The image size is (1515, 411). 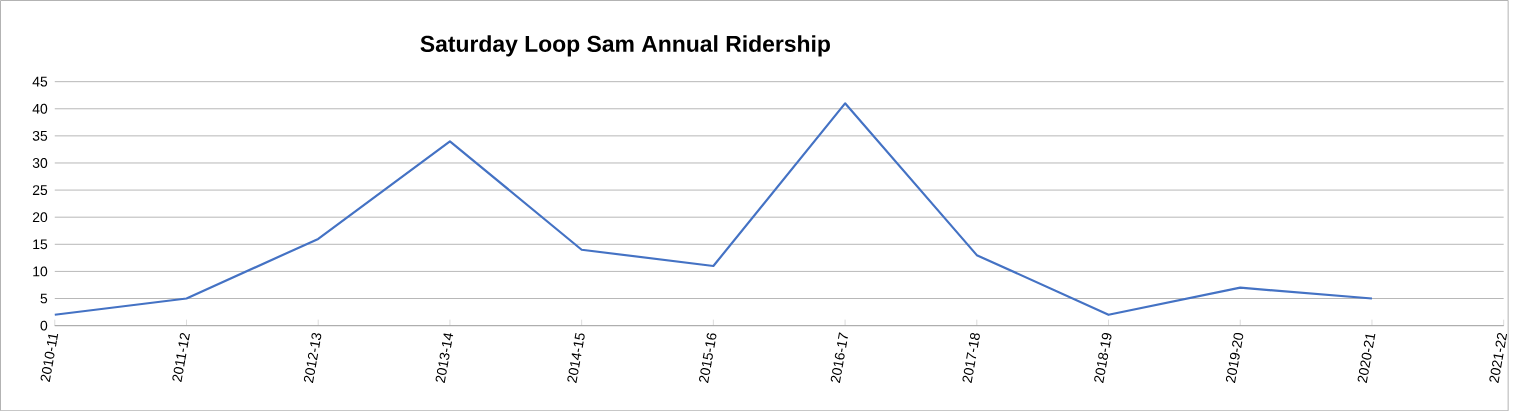 What do you see at coordinates (49, 357) in the screenshot?
I see `x-tick-label: 2010-11` at bounding box center [49, 357].